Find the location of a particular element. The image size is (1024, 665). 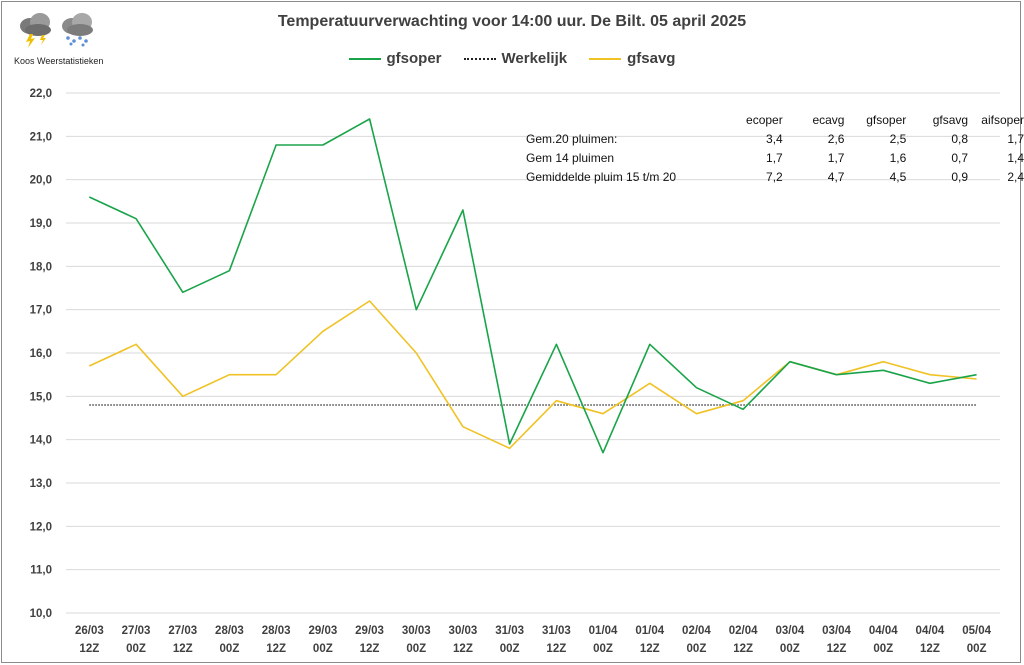

legend-label-gfsoper: gfsoper is located at coordinates (414, 58).